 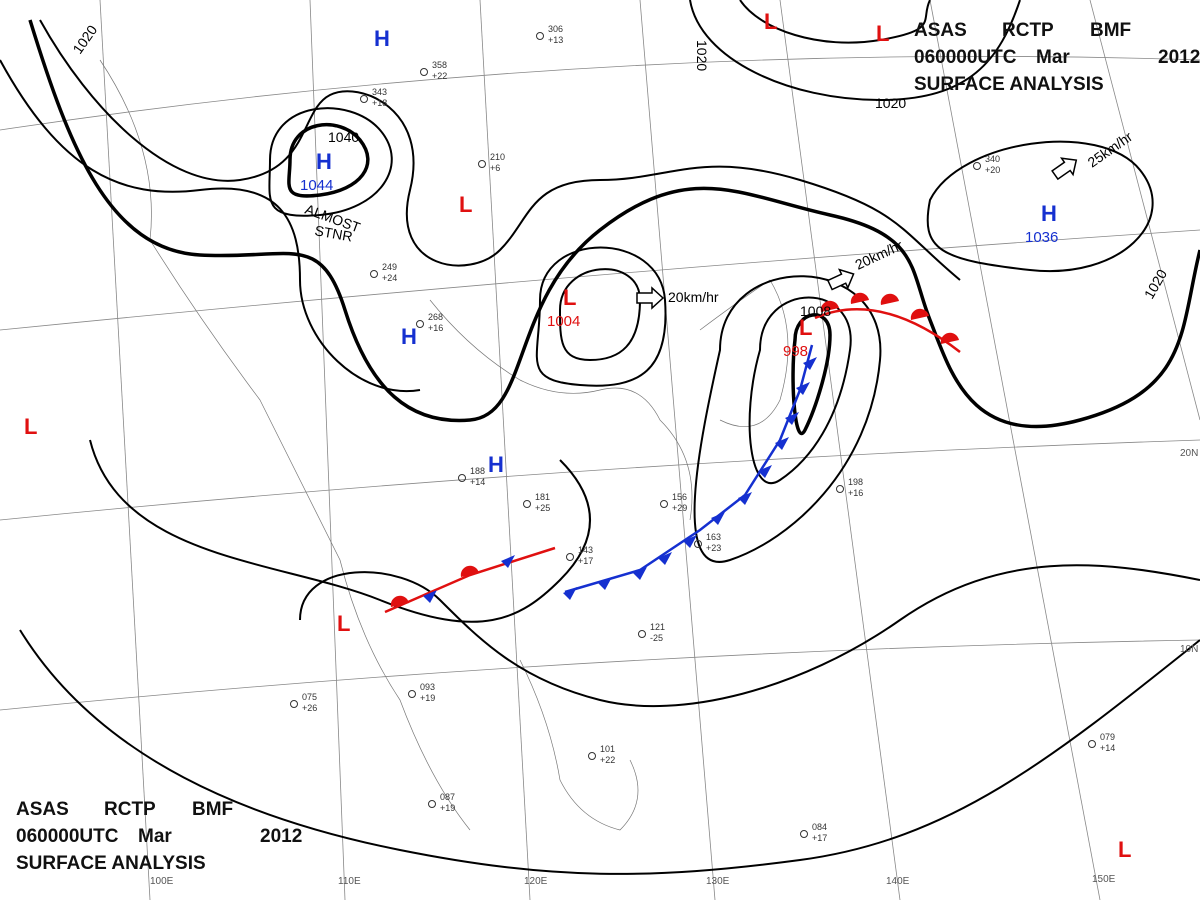 I want to click on station-temp: +20, so click(x=992, y=170).